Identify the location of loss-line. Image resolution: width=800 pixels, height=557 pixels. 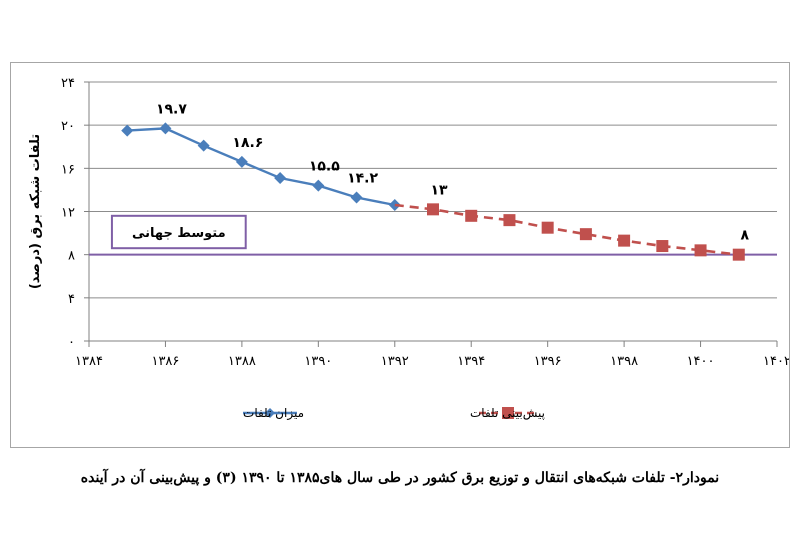
(261, 167).